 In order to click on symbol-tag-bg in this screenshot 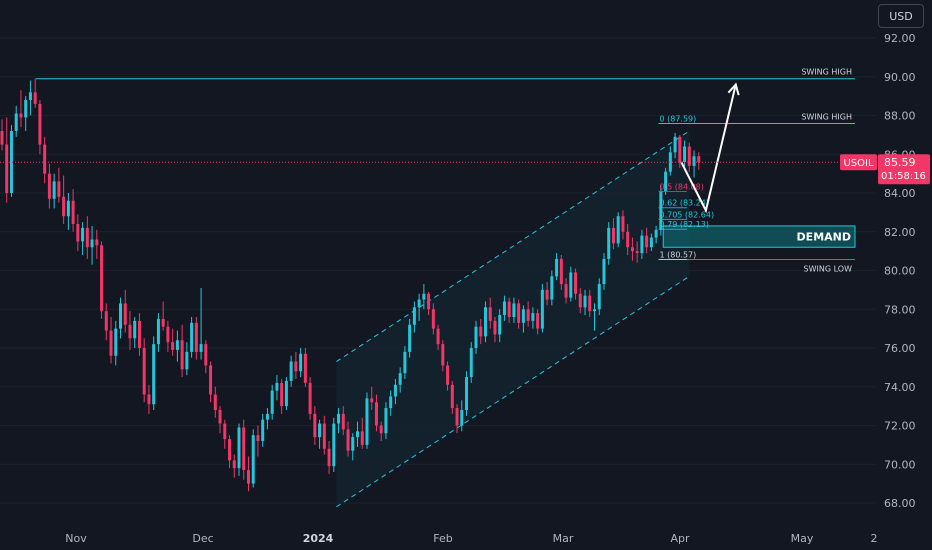, I will do `click(858, 162)`.